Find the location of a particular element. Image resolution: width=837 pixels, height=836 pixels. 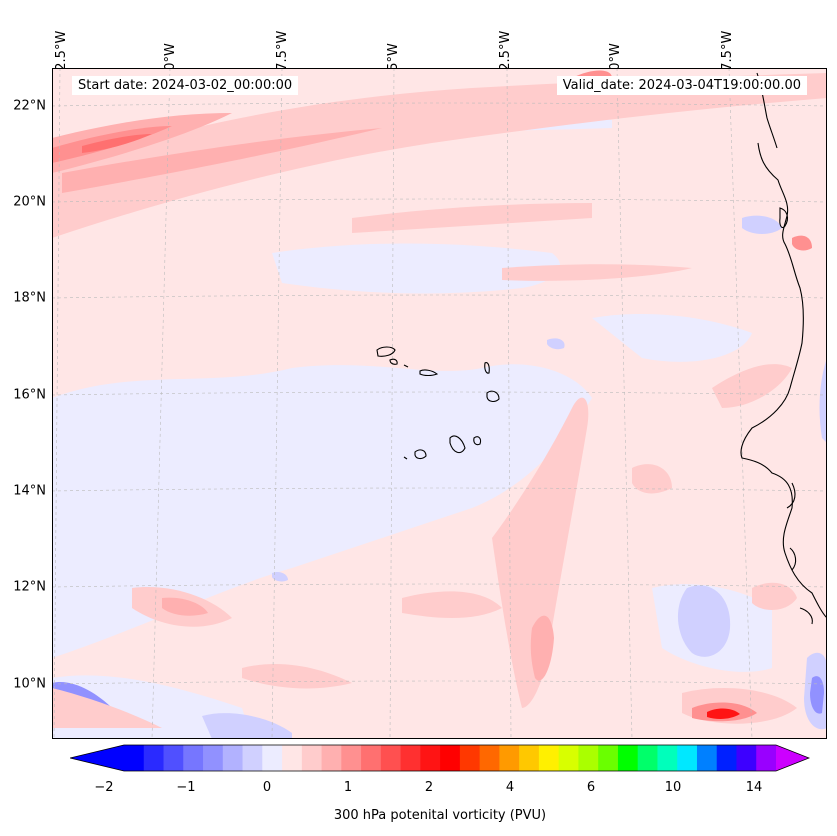

lat-label: 22°N is located at coordinates (29, 106).